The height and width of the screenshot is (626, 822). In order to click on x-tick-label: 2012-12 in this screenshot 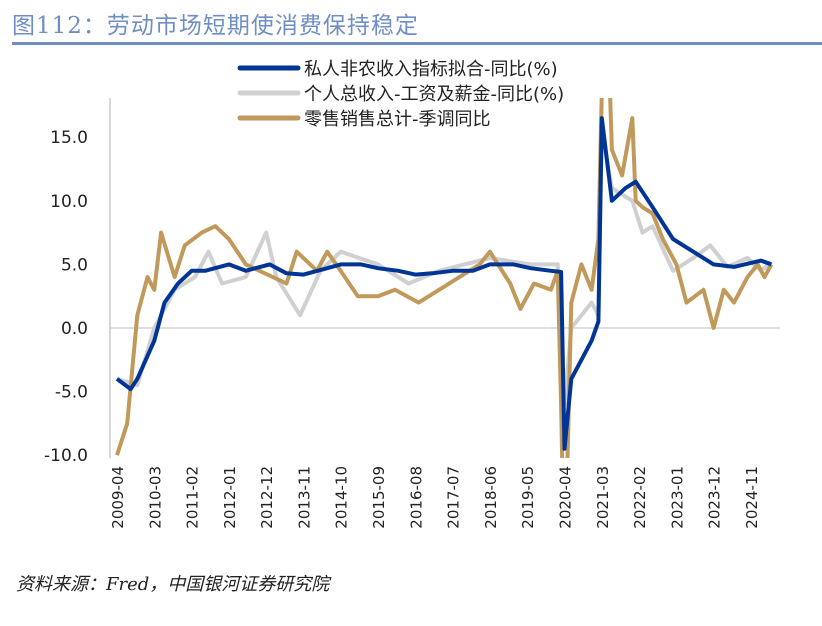, I will do `click(267, 497)`.